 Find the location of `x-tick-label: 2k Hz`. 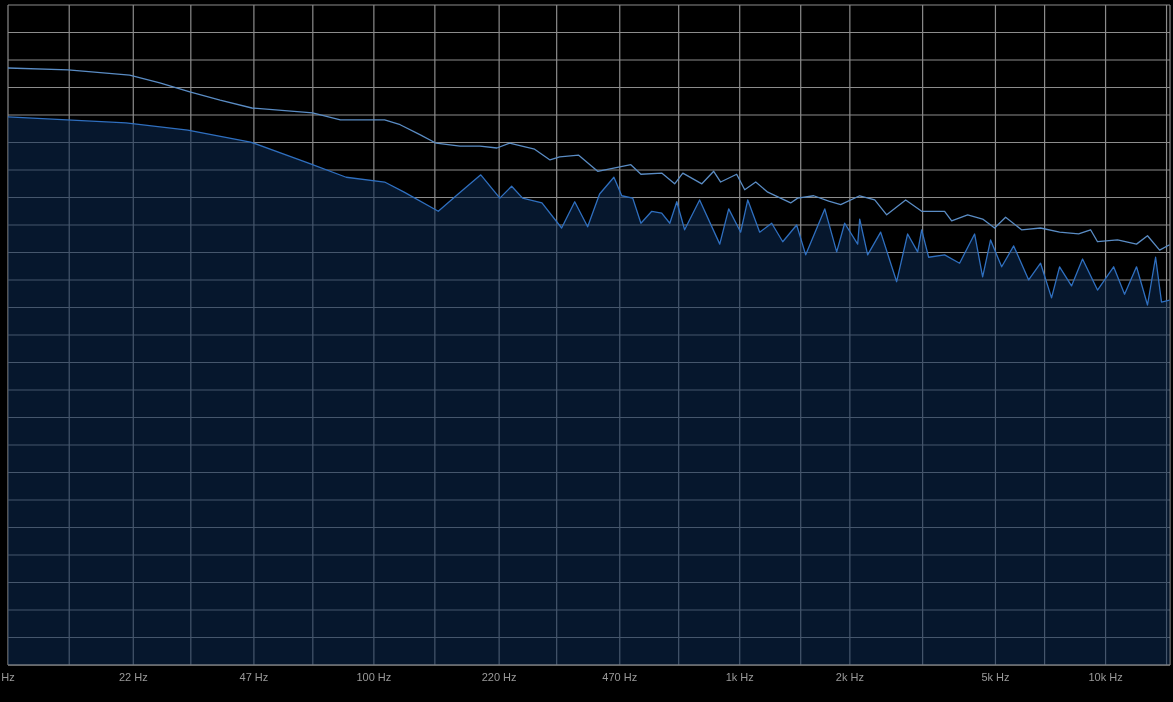

x-tick-label: 2k Hz is located at coordinates (849, 676).